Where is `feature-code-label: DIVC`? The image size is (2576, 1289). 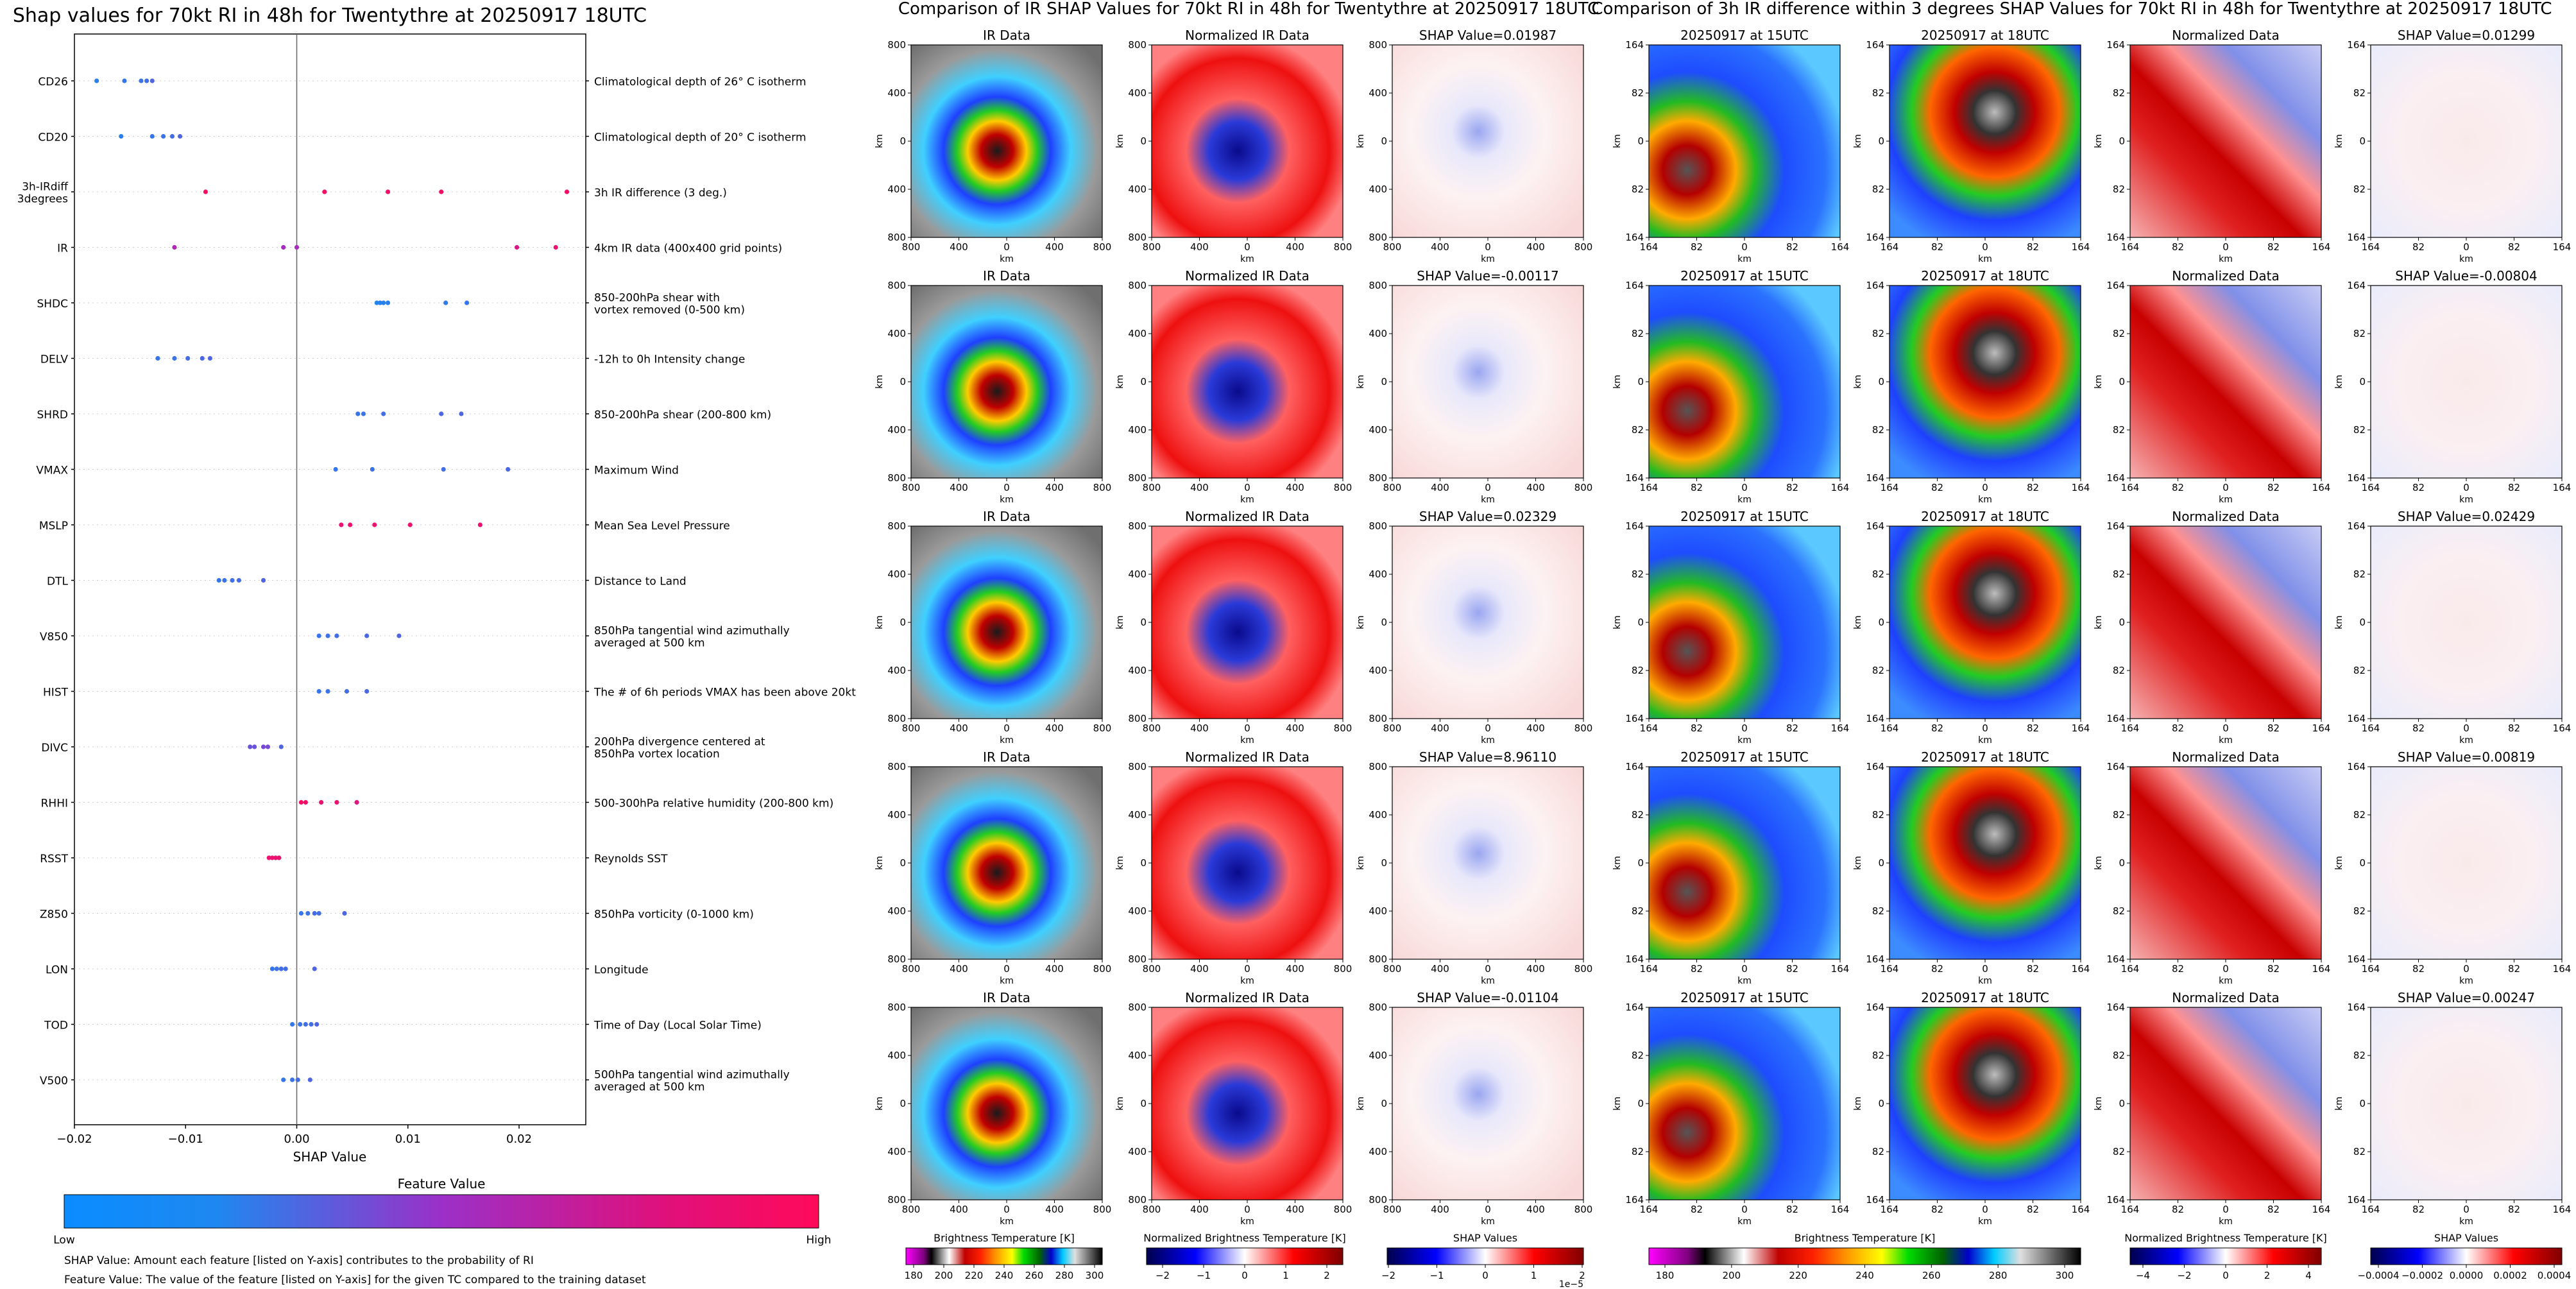
feature-code-label: DIVC is located at coordinates (54, 748).